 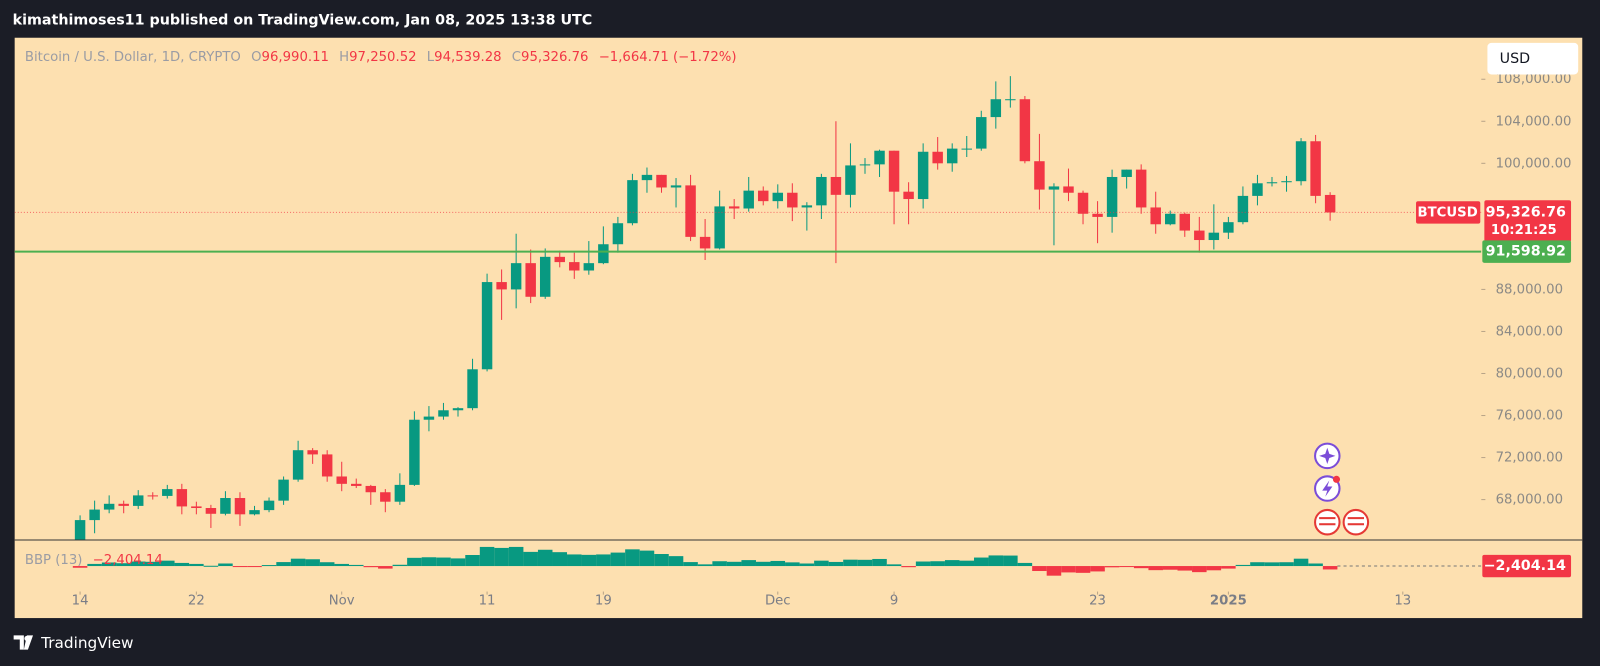 I want to click on currency-button, so click(x=1533, y=58).